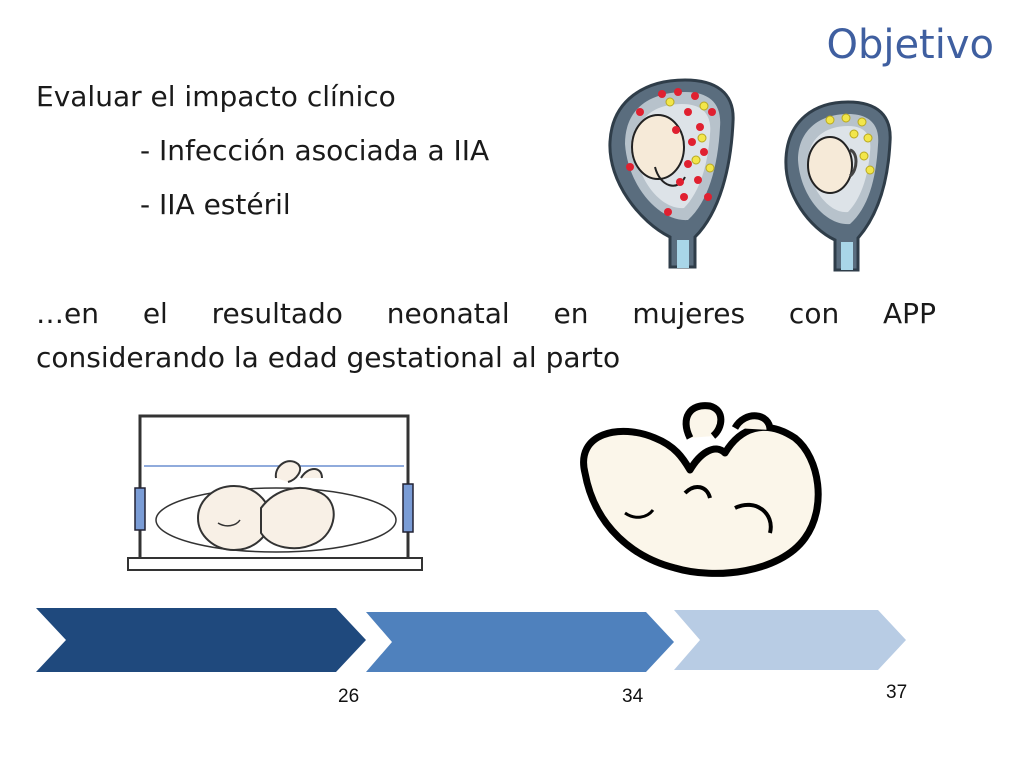  Describe the element at coordinates (571, 313) in the screenshot. I see `paragraph-word: en` at that location.